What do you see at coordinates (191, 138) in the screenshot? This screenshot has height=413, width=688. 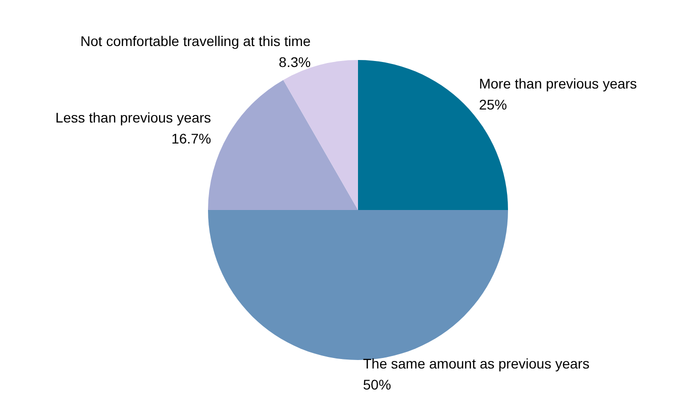 I see `data-label: 16.7%` at bounding box center [191, 138].